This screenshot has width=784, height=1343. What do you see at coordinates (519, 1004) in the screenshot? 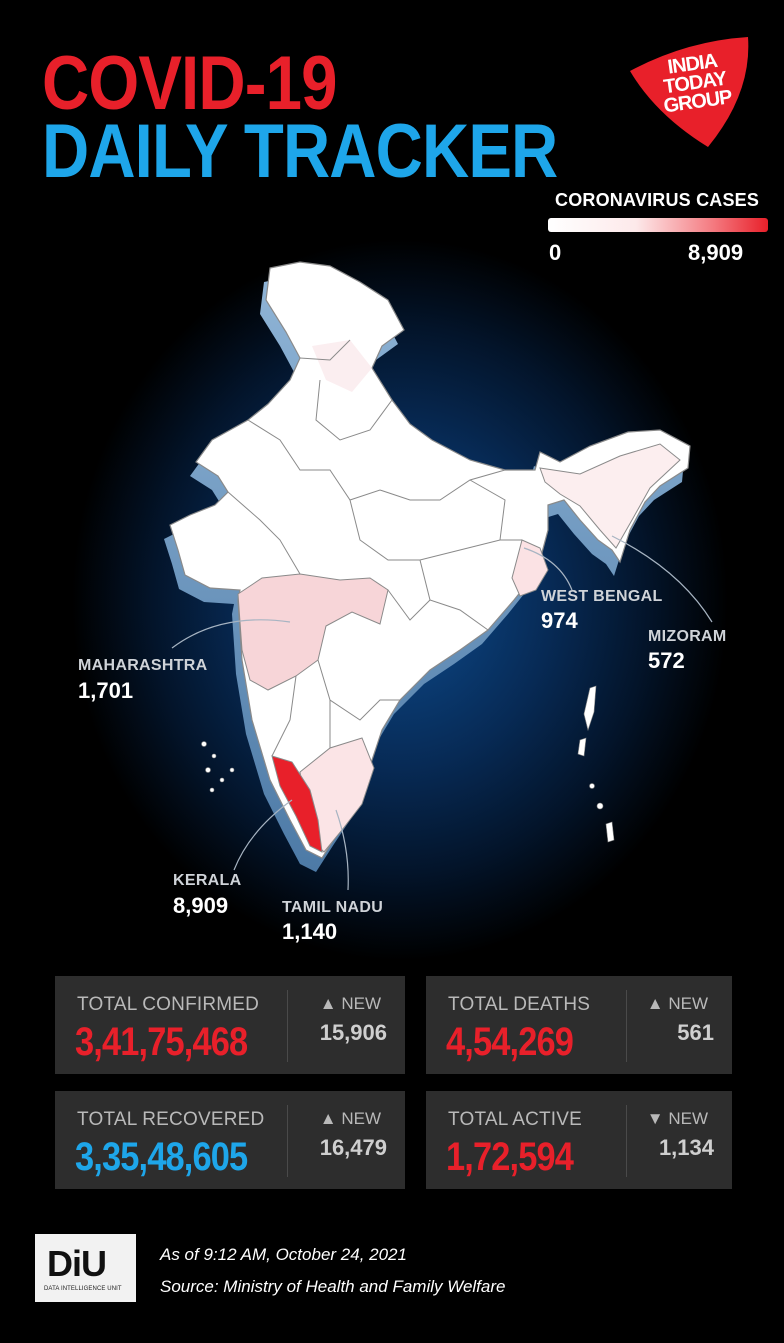
I see `stat-deaths-label: TOTAL DEATHS` at bounding box center [519, 1004].